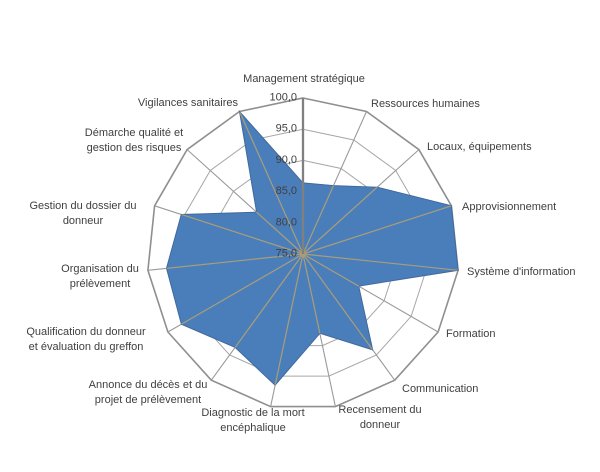 The height and width of the screenshot is (472, 600). What do you see at coordinates (82, 206) in the screenshot?
I see `category-label-12: Gestion du dossier du` at bounding box center [82, 206].